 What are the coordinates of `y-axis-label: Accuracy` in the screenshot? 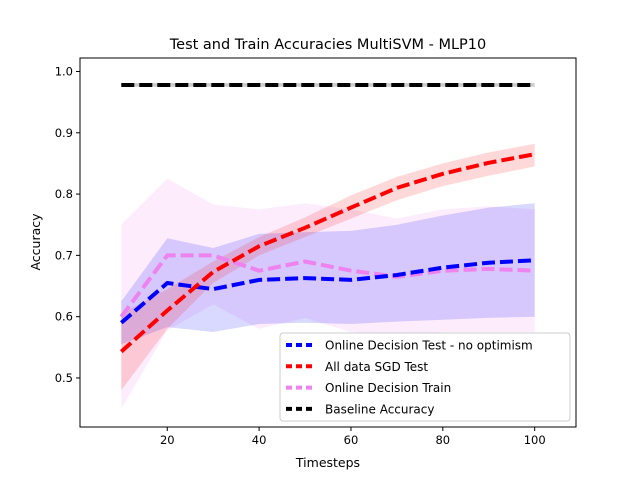 It's located at (35, 242).